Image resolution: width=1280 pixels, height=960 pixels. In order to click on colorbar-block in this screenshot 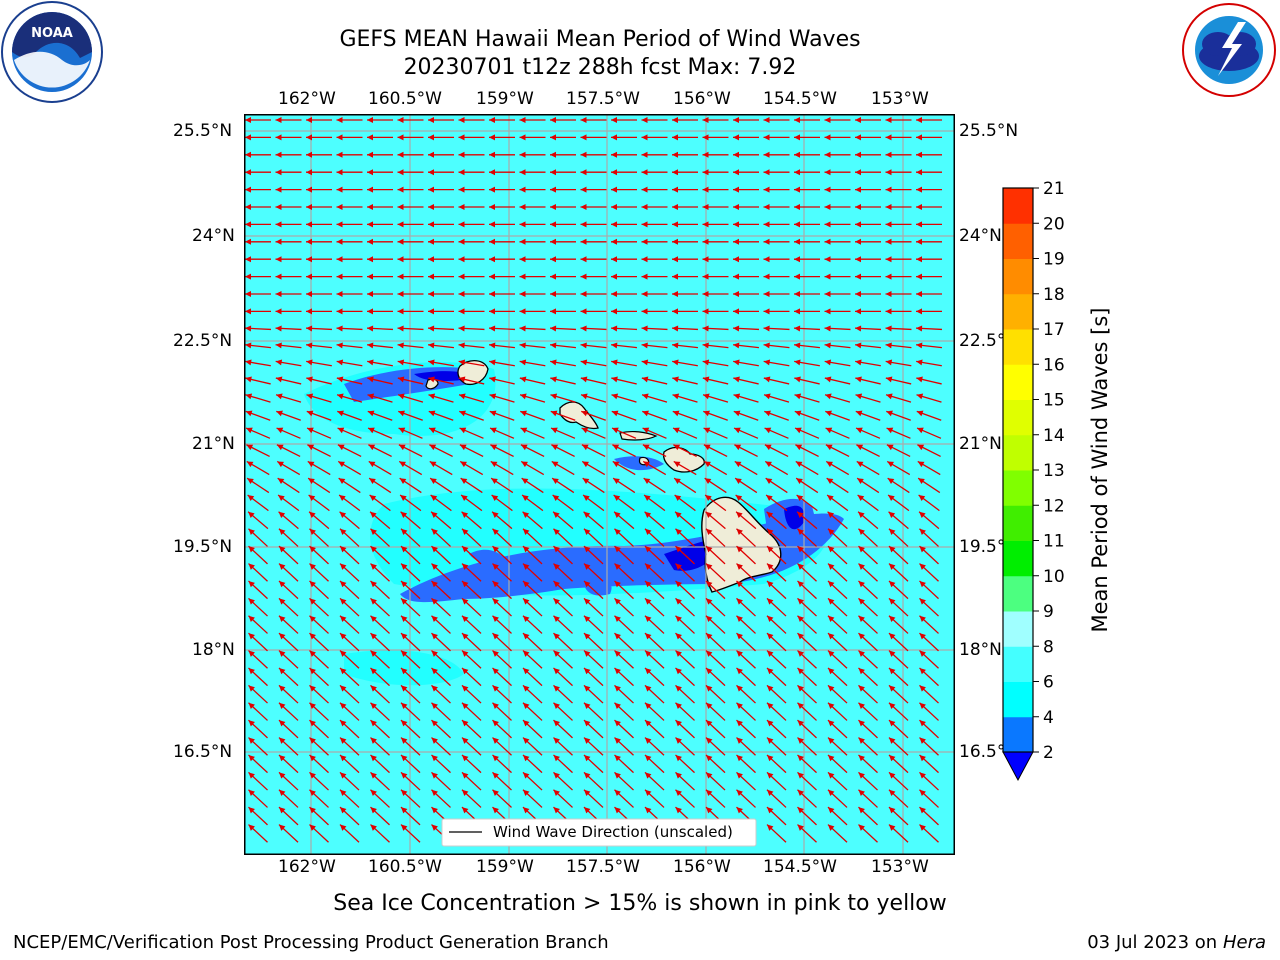, I will do `click(1018, 734)`.